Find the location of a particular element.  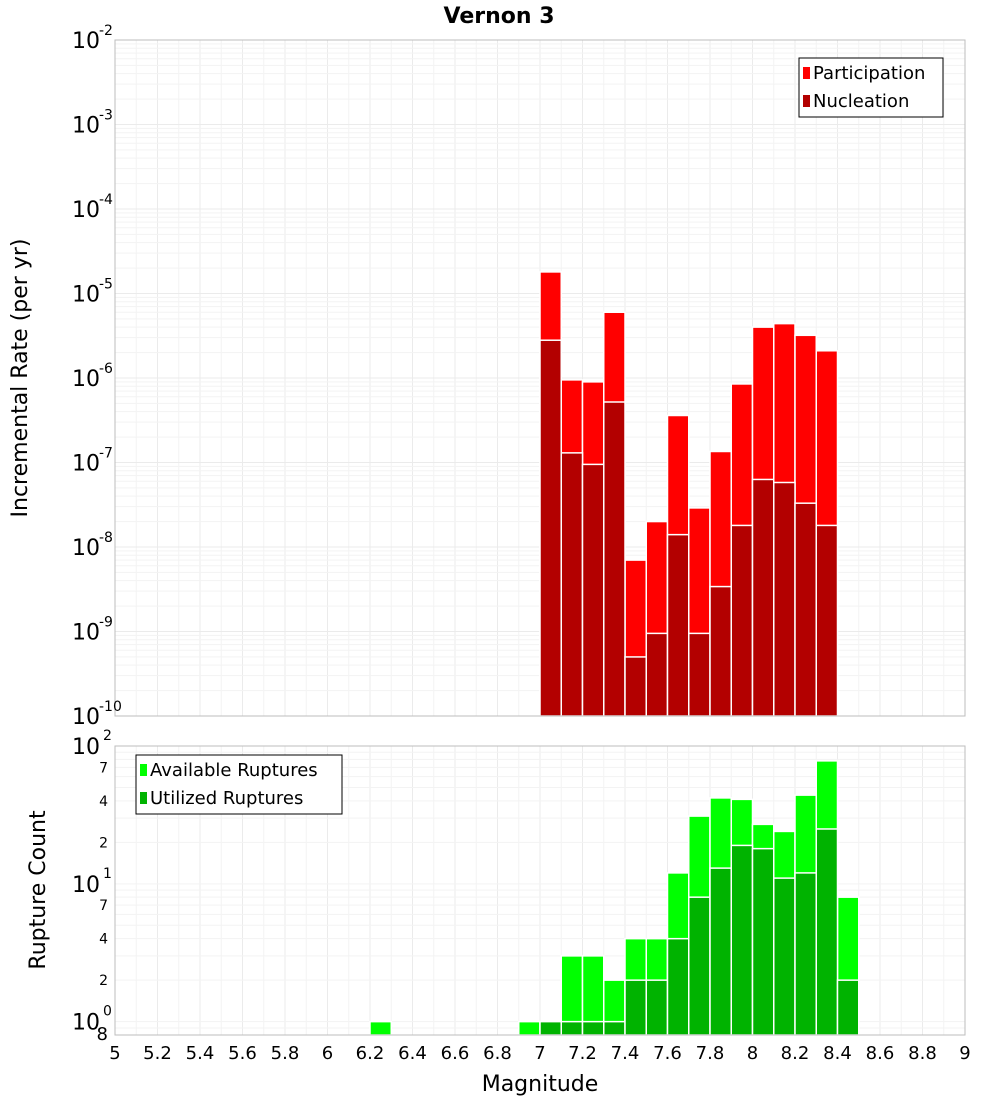

x-tick-label: 7.6 is located at coordinates (667, 1053).